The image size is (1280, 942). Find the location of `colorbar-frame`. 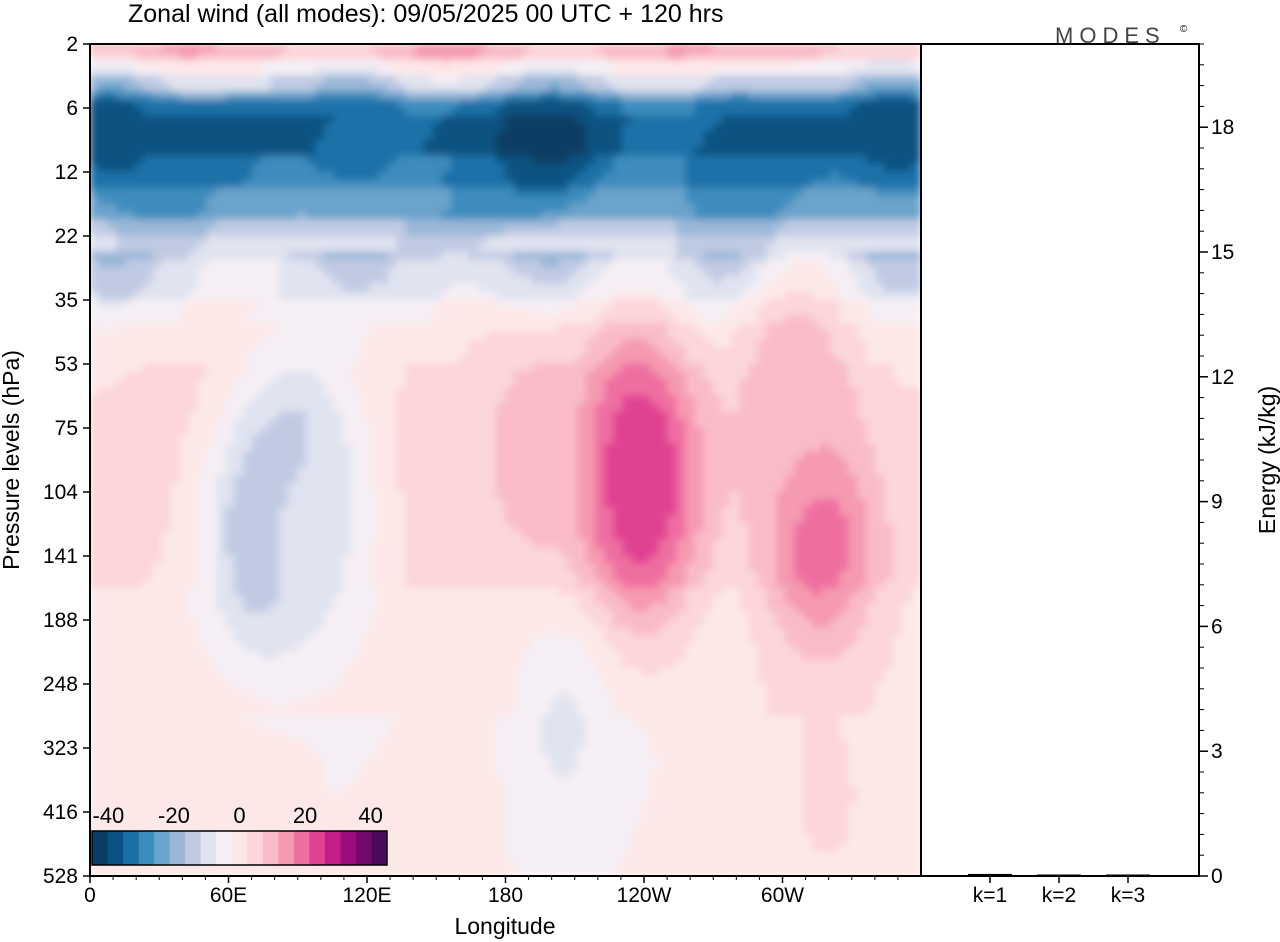

colorbar-frame is located at coordinates (239, 848).